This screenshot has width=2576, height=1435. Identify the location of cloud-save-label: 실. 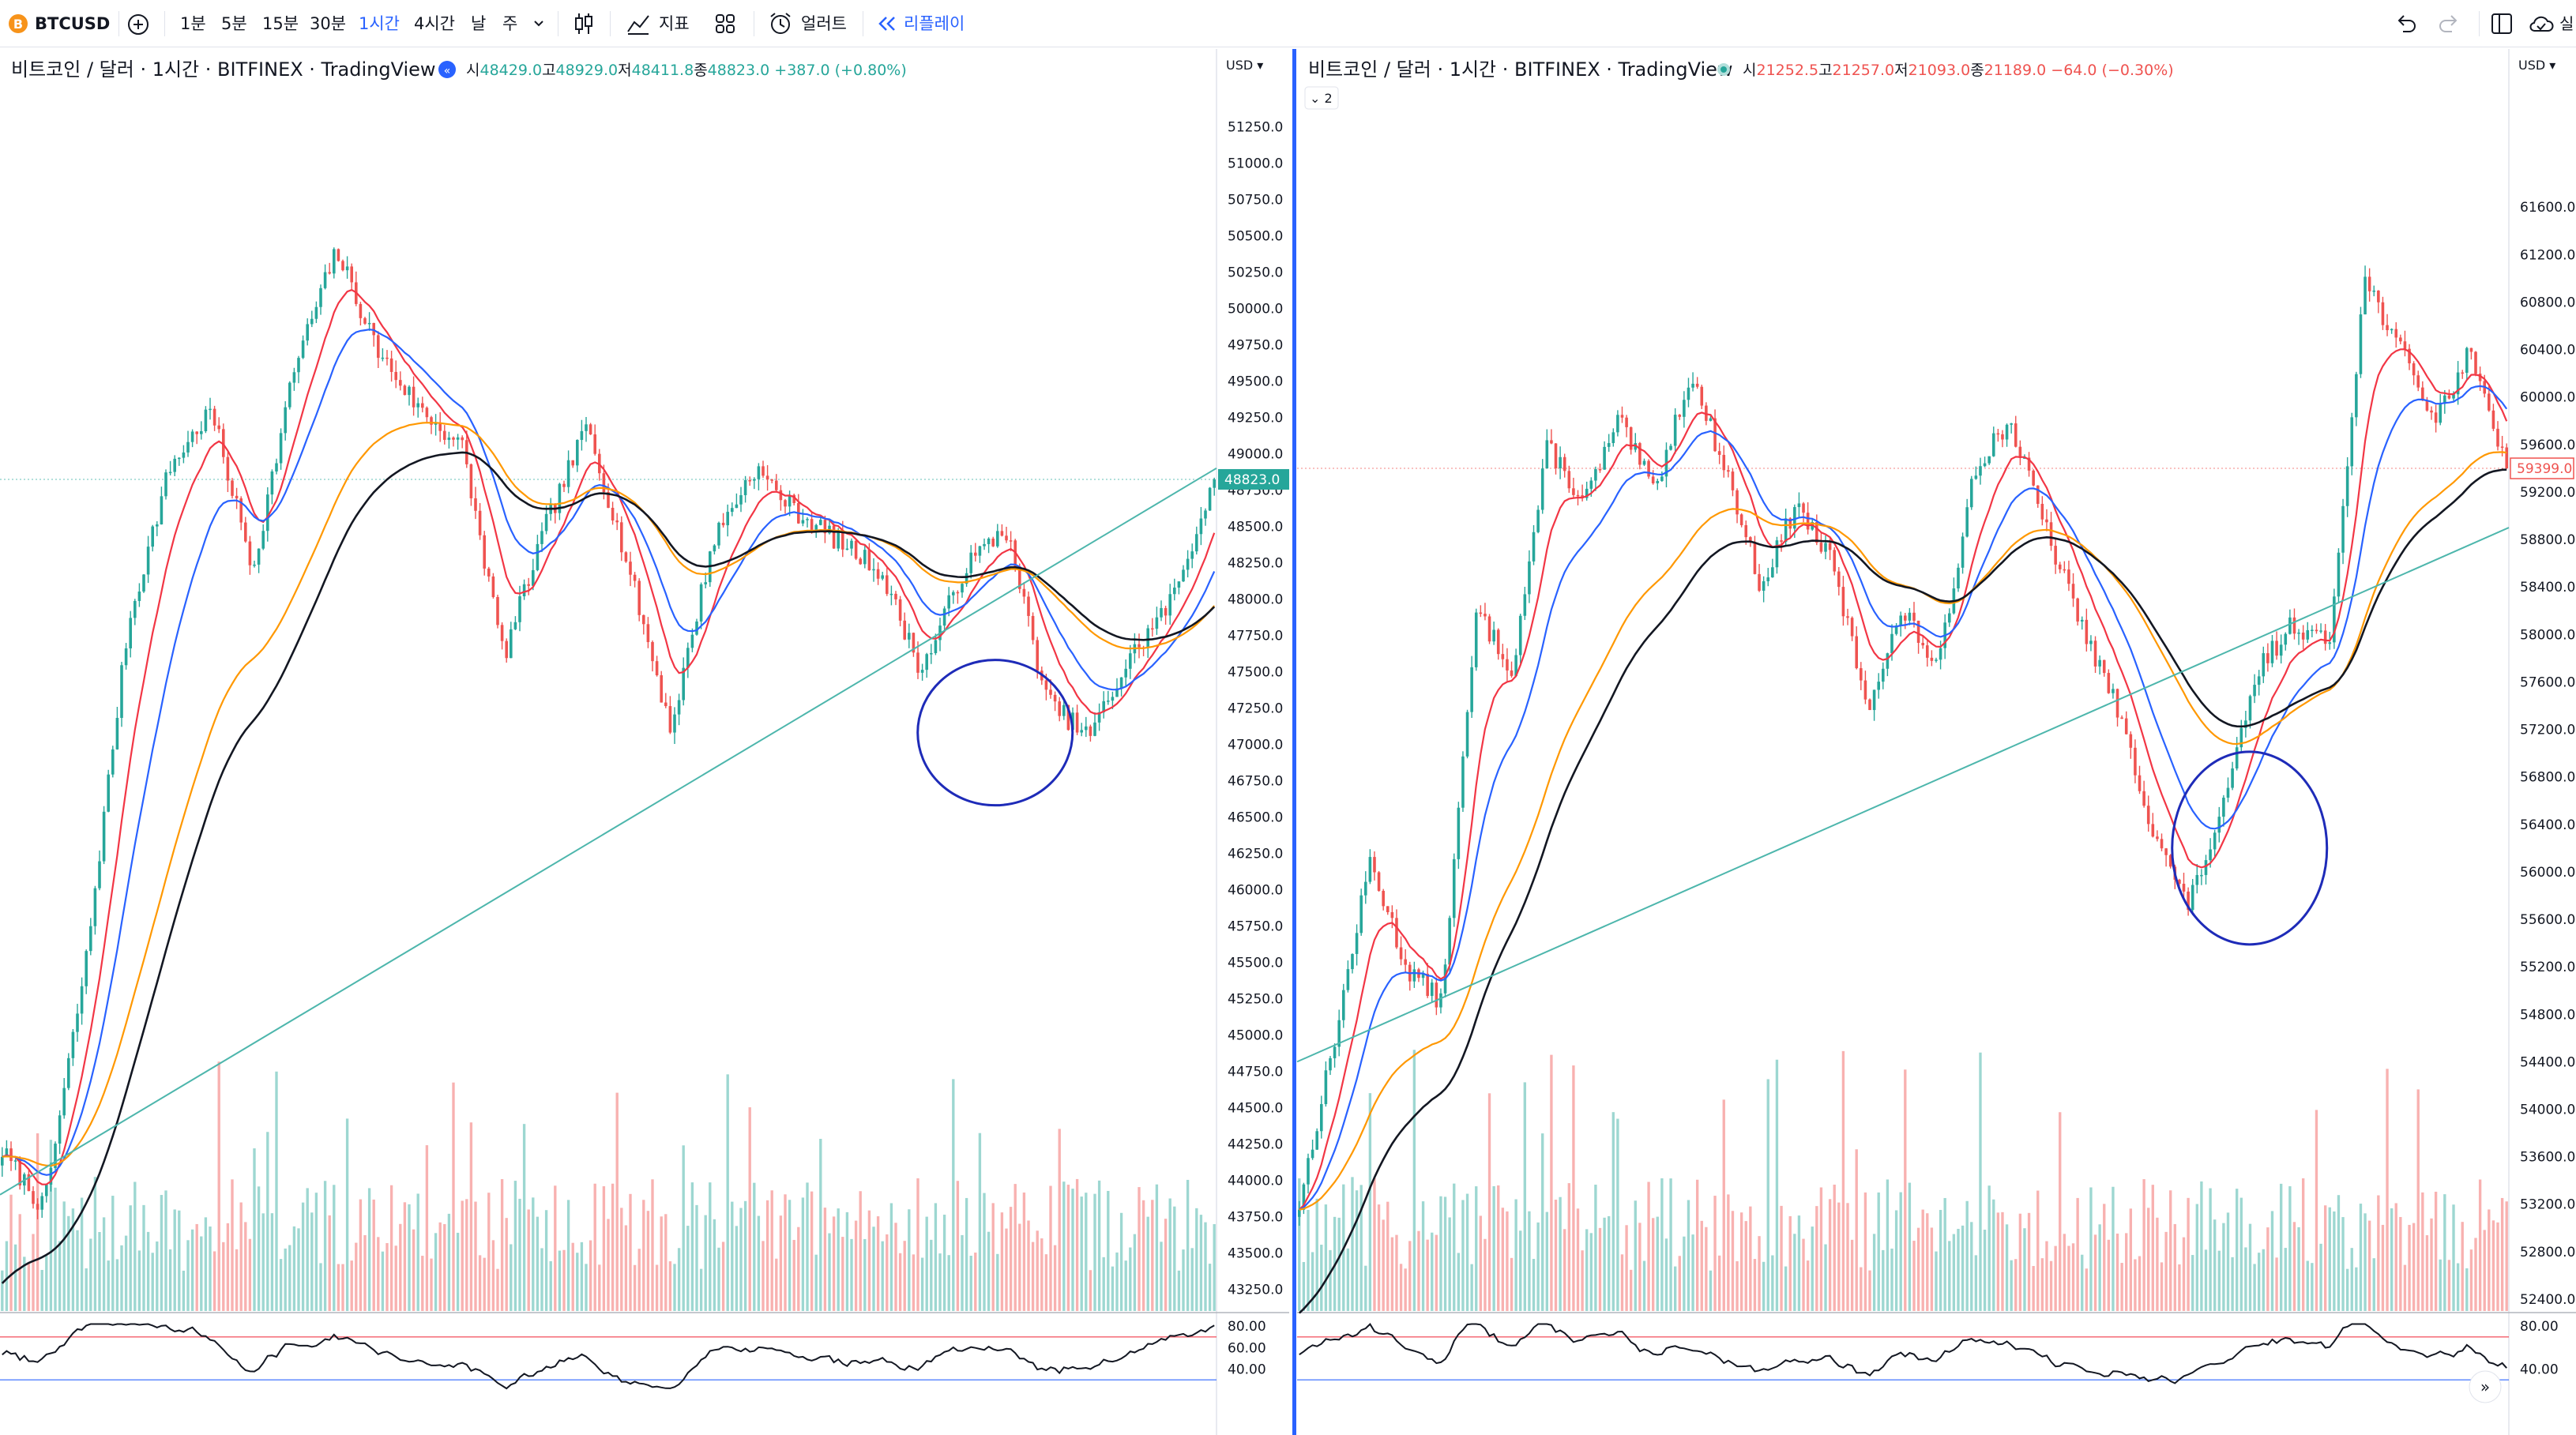
(2567, 24).